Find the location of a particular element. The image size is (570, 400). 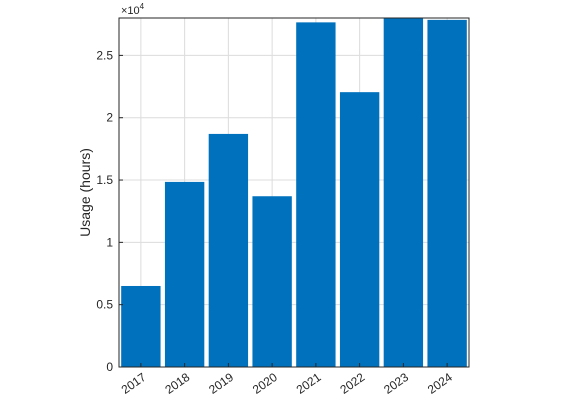

bar-2017 is located at coordinates (141, 326).